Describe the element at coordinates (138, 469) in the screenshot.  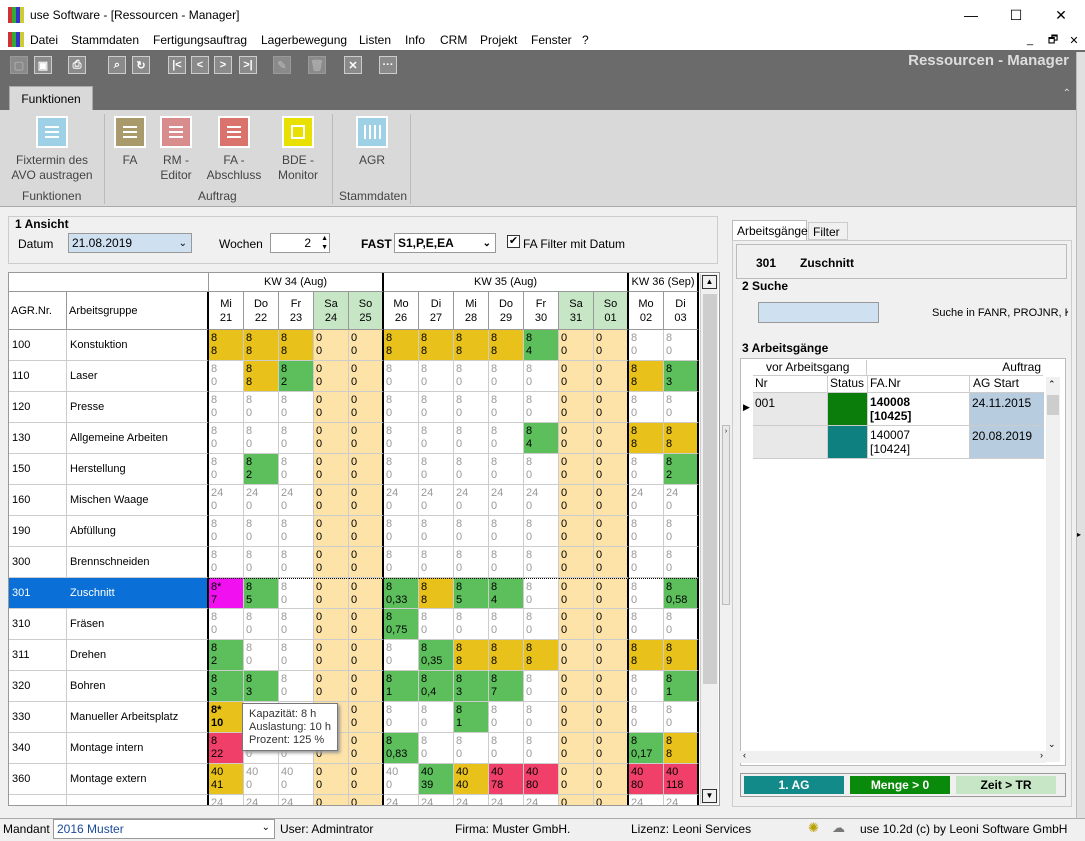
I see `row-arbeitsgruppe: Herstellung` at that location.